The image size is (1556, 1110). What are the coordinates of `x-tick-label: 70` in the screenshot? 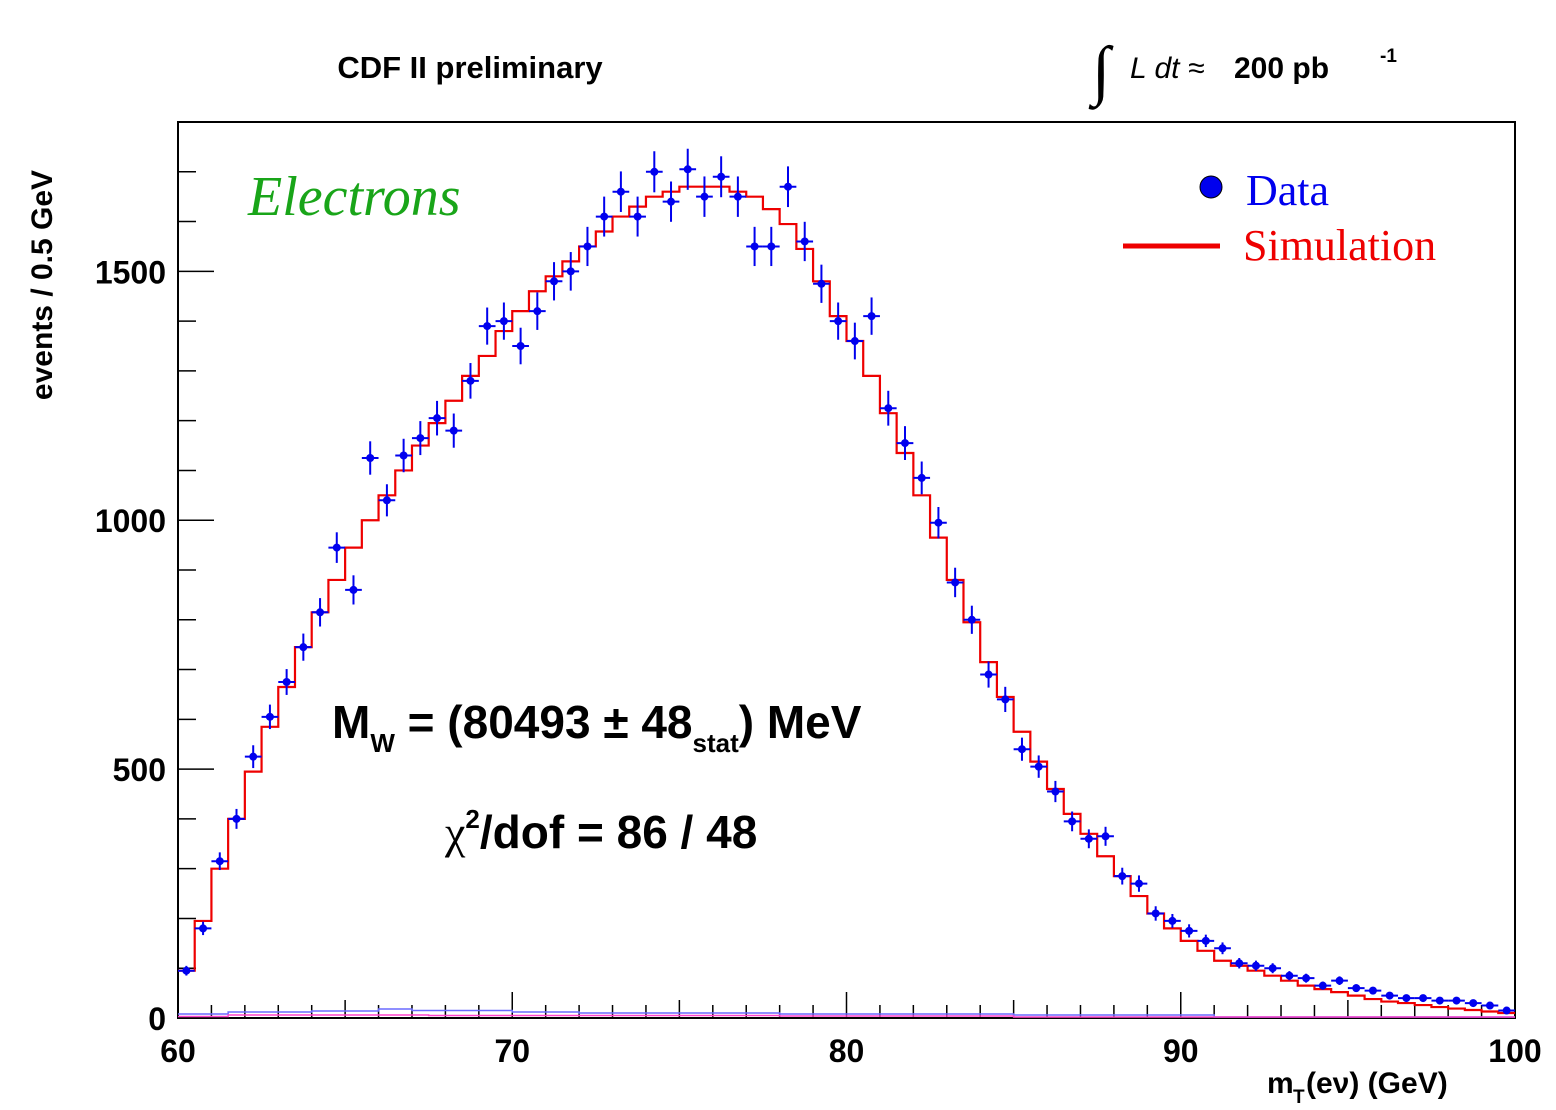 It's located at (512, 1051).